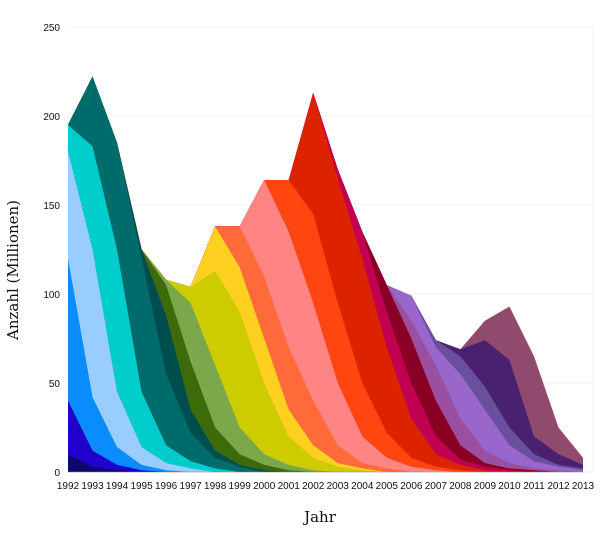  Describe the element at coordinates (57, 473) in the screenshot. I see `y-tick-label: 0` at that location.